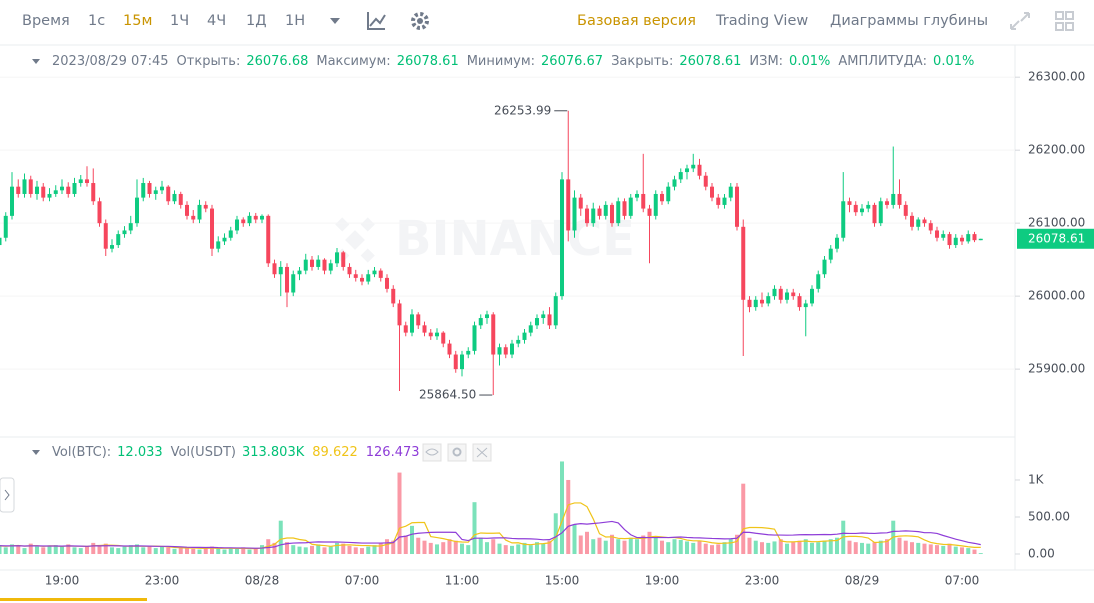 The width and height of the screenshot is (1094, 603). Describe the element at coordinates (457, 452) in the screenshot. I see `settings-button` at that location.